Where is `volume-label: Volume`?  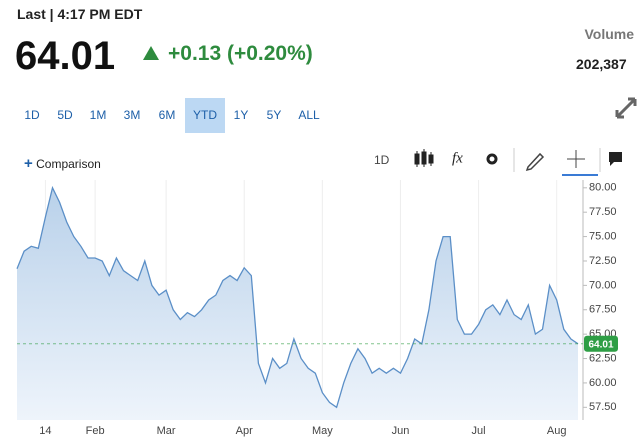 volume-label: Volume is located at coordinates (609, 34).